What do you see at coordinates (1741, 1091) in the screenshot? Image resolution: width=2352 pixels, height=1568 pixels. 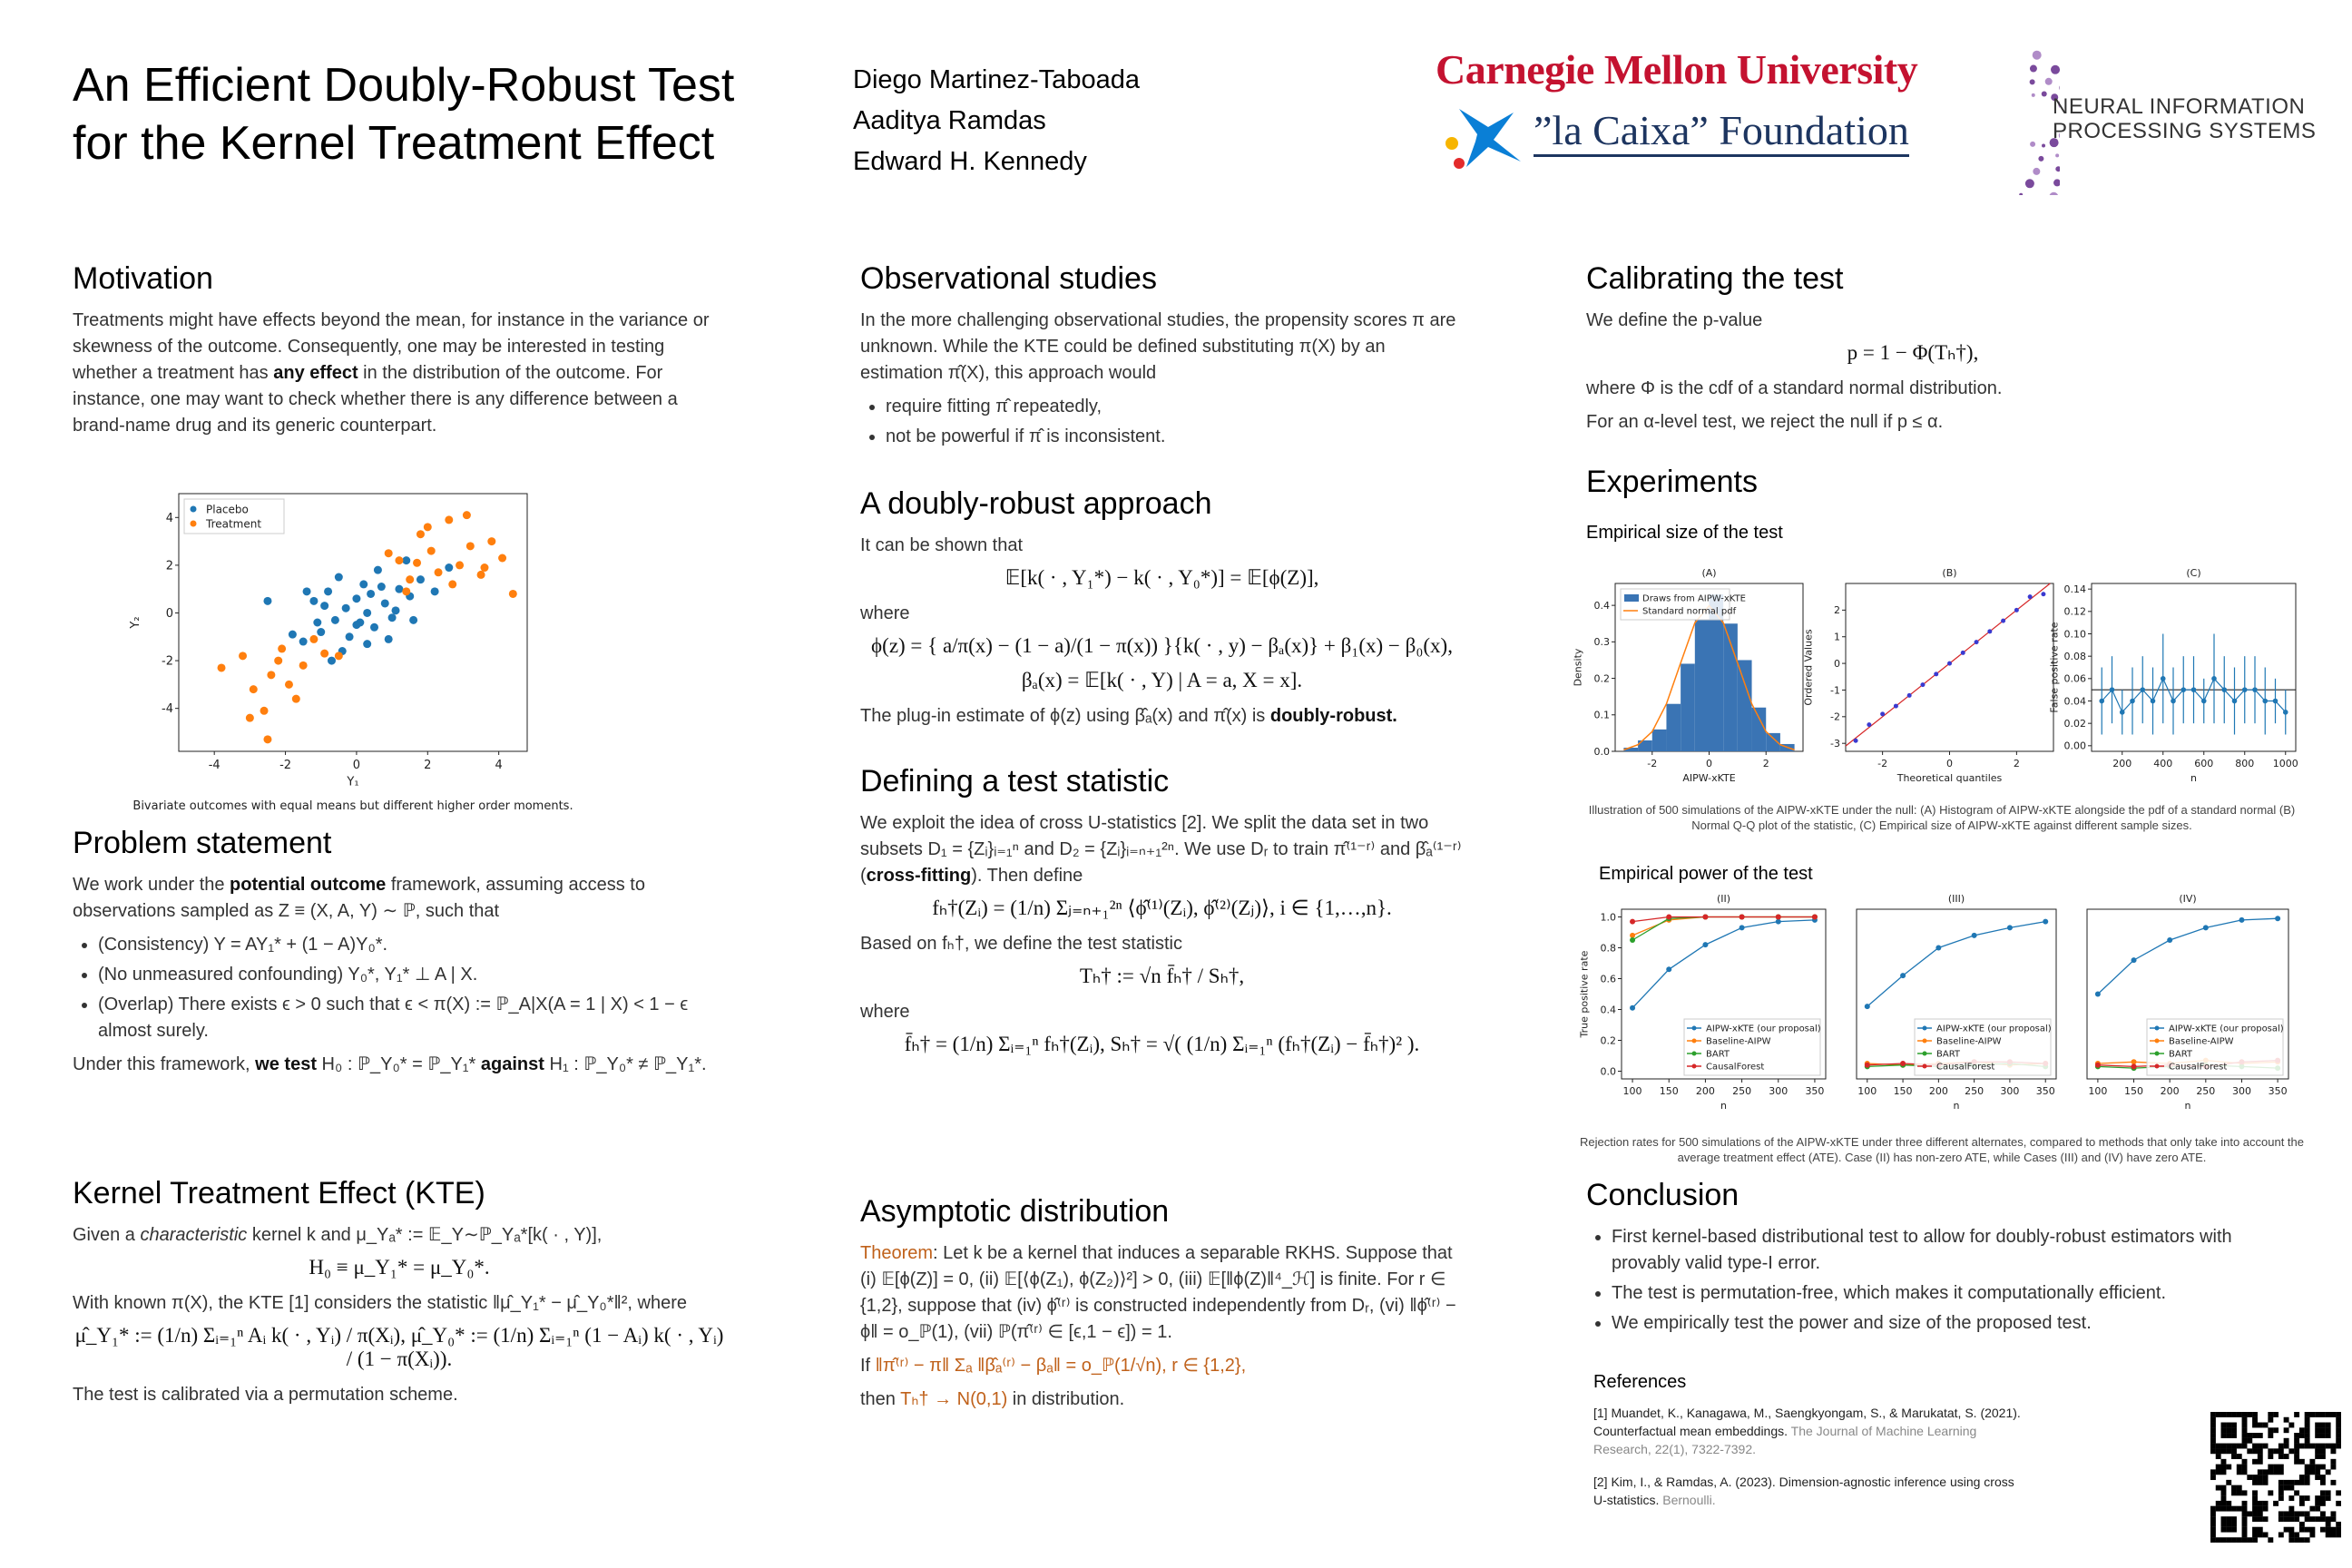 I see `x-tick-label: 250` at bounding box center [1741, 1091].